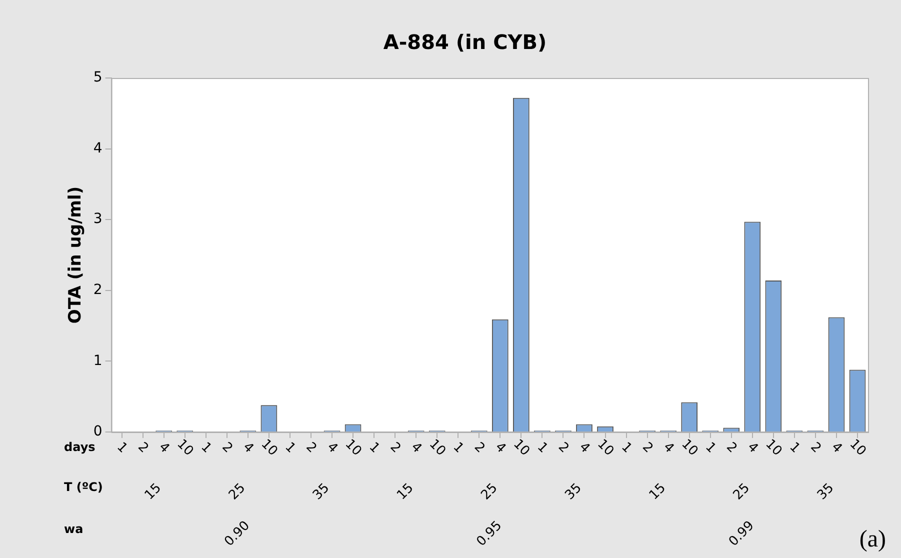 The image size is (901, 558). I want to click on y-tick-label: 0, so click(97, 432).